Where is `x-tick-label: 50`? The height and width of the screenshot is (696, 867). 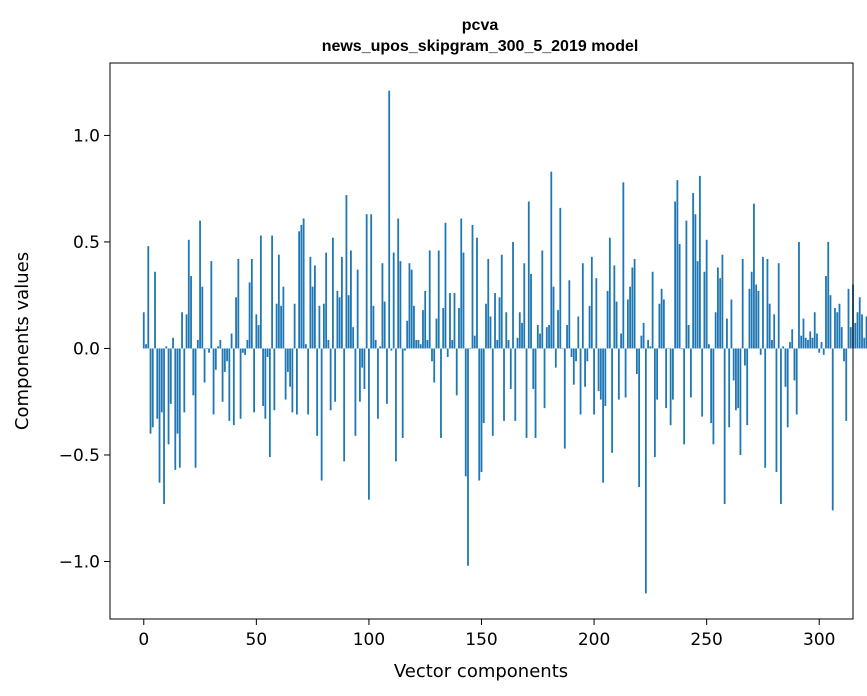 x-tick-label: 50 is located at coordinates (257, 640).